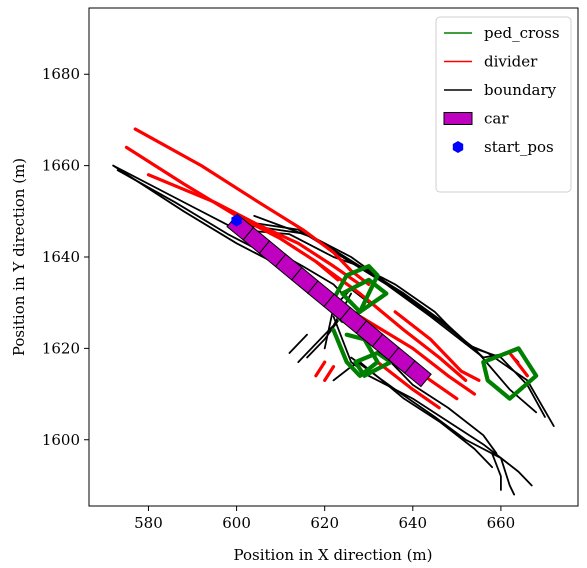  Describe the element at coordinates (61, 166) in the screenshot. I see `y-tick-label: 1660` at that location.